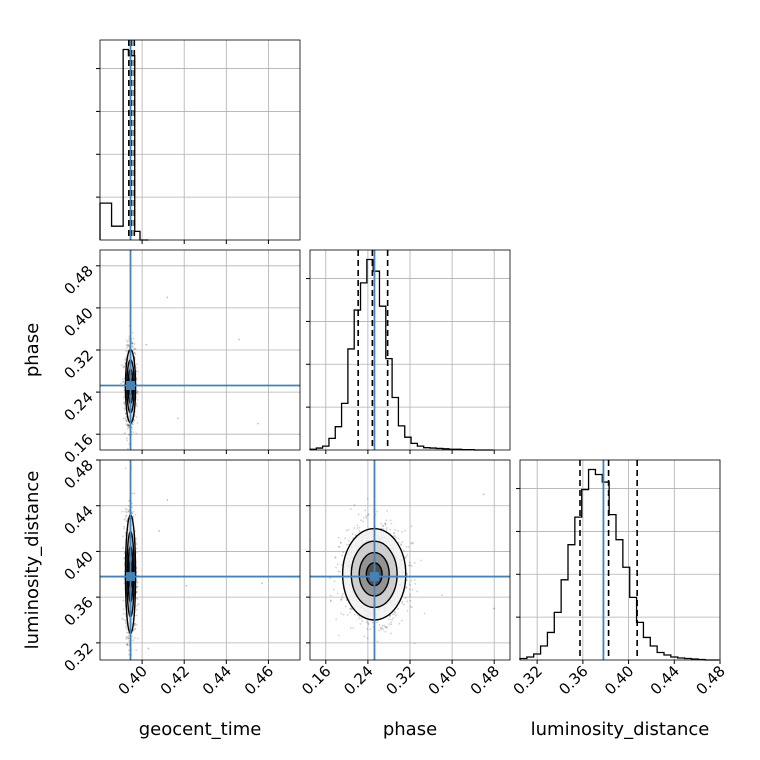  I want to click on axes-frame, so click(200, 140).